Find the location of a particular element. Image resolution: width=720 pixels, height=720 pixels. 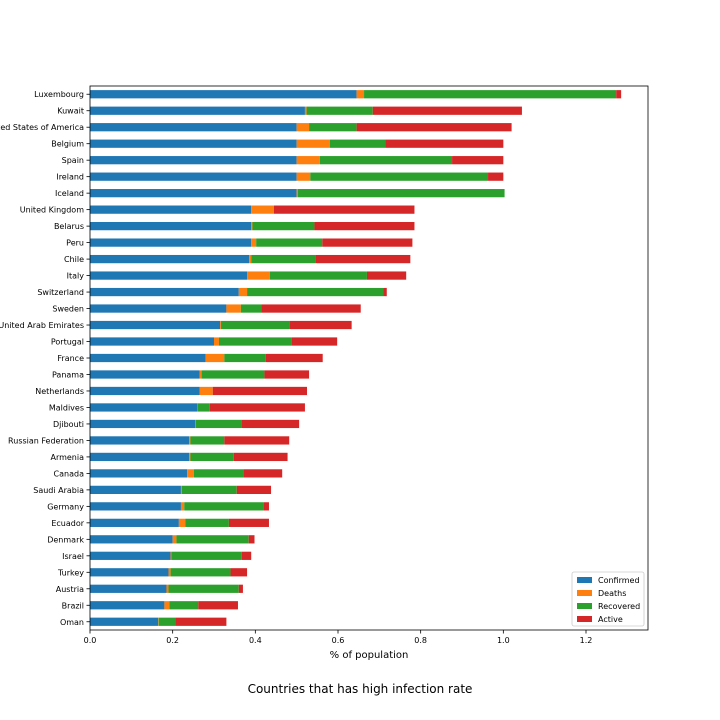

y-tick-label: Netherlands is located at coordinates (59, 391).